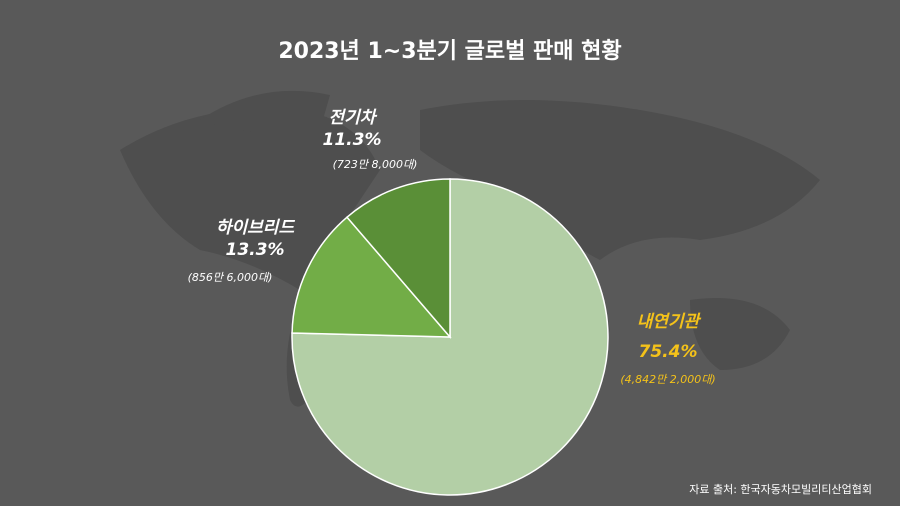 The width and height of the screenshot is (900, 506). What do you see at coordinates (668, 352) in the screenshot?
I see `slice-percent: 75.4%` at bounding box center [668, 352].